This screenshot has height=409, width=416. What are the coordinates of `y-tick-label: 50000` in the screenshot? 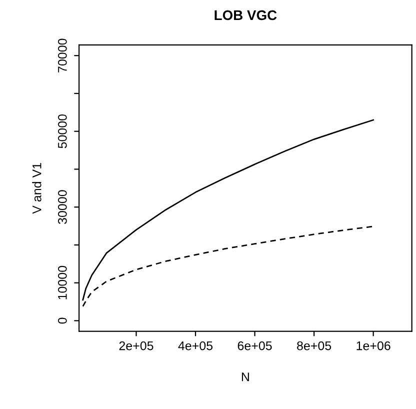 It's located at (62, 131).